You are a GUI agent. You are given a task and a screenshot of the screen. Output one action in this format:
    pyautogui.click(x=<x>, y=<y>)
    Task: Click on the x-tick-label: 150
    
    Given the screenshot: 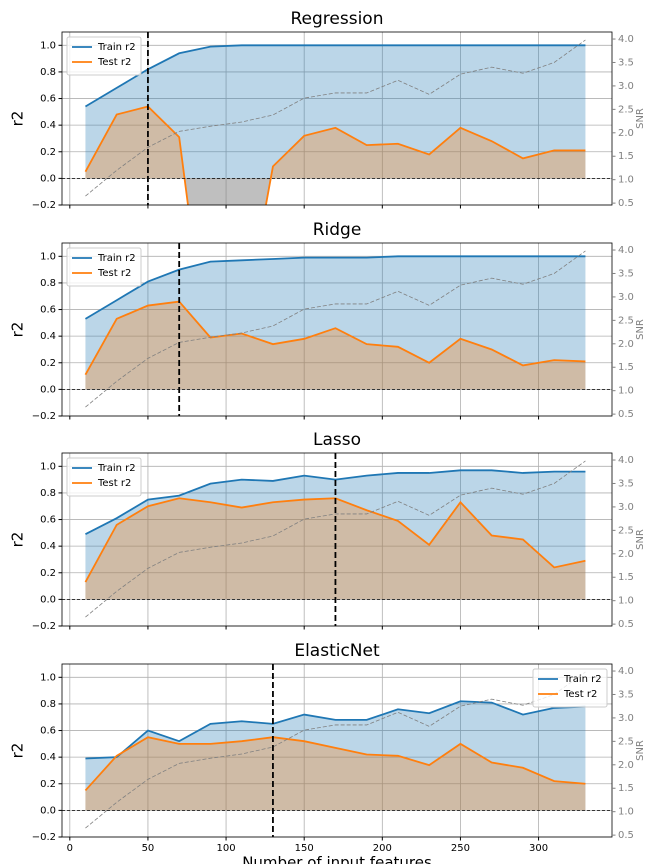 What is the action you would take?
    pyautogui.click(x=304, y=848)
    